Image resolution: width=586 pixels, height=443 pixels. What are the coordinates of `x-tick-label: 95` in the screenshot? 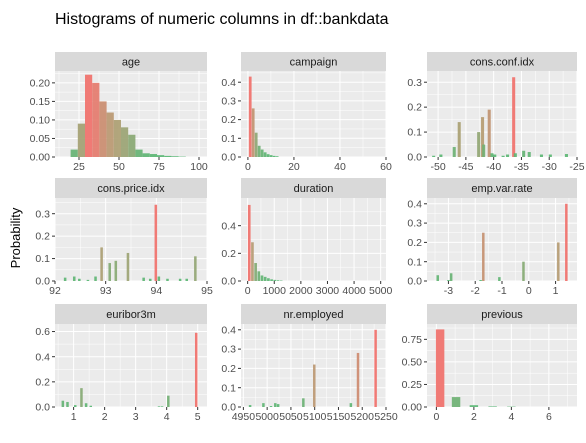 It's located at (207, 291).